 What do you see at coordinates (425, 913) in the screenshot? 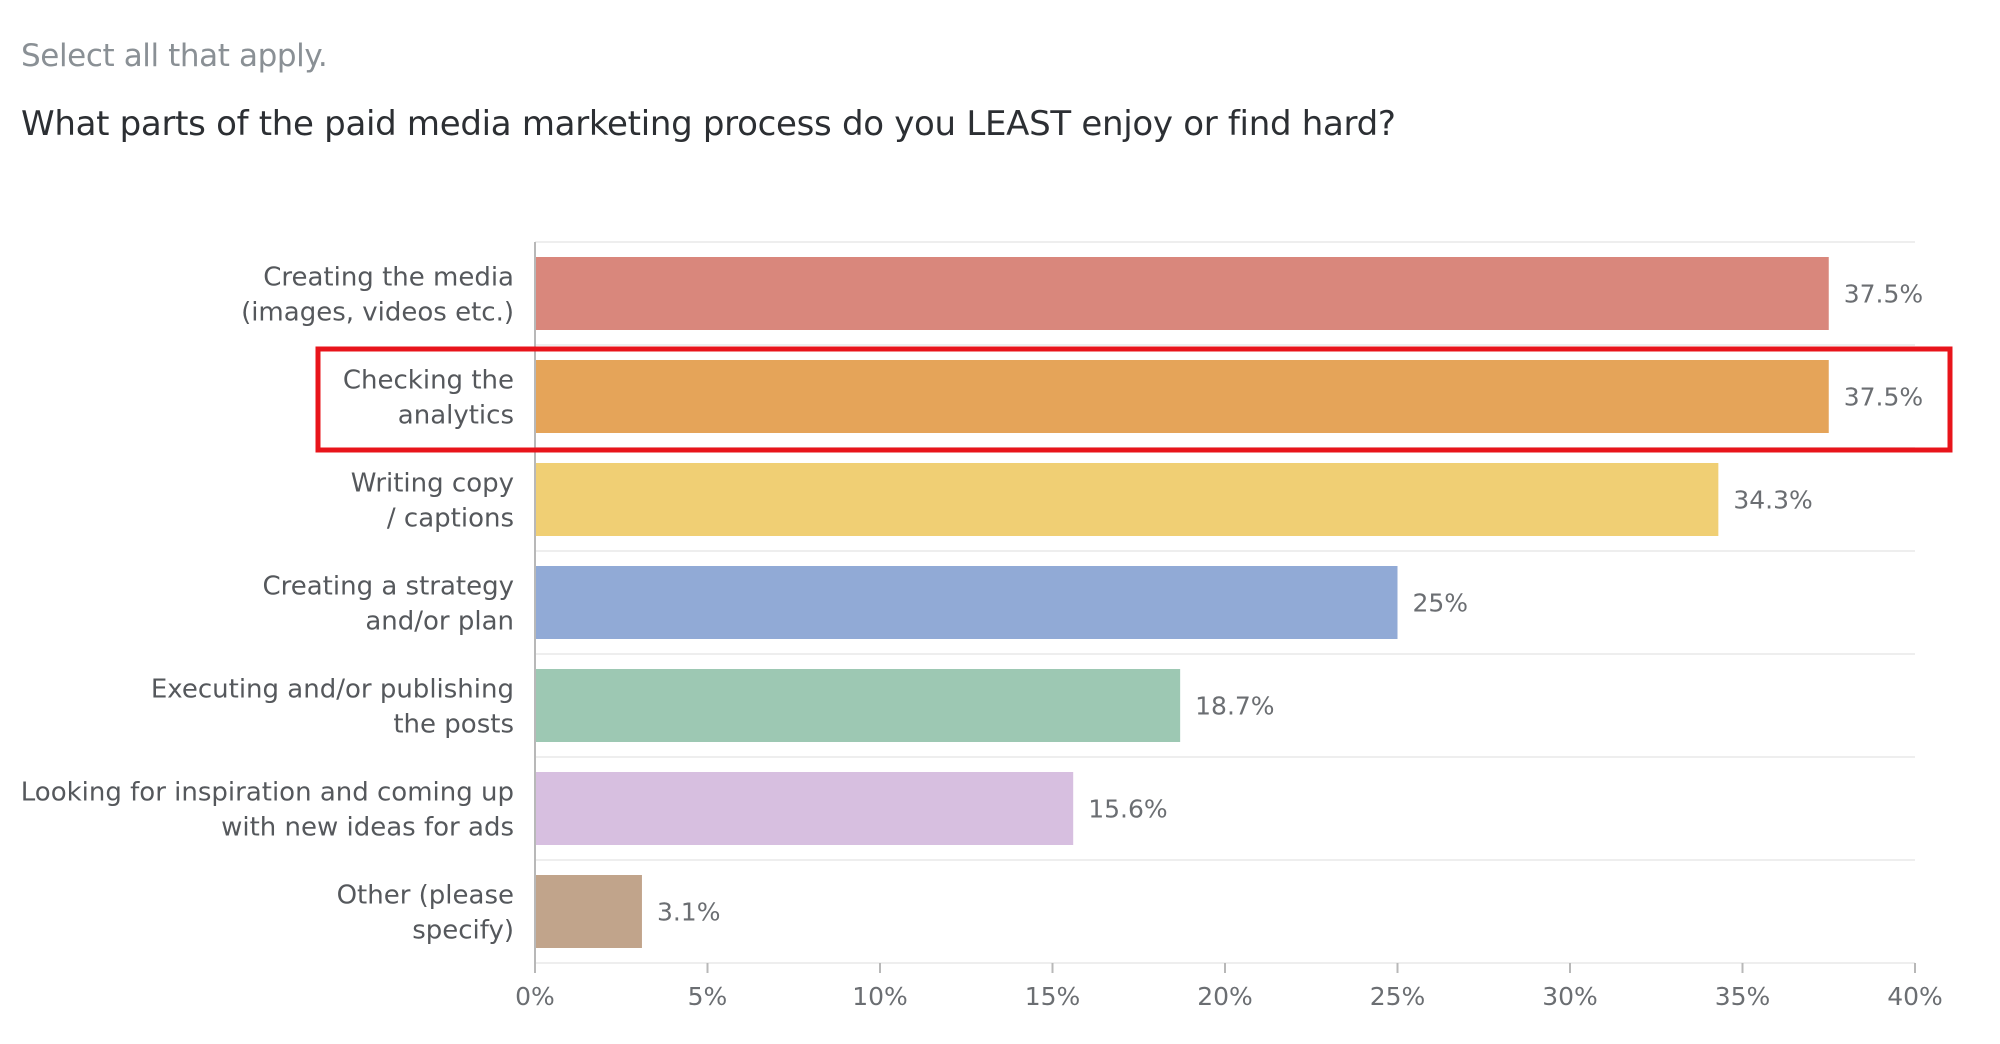
I see `category-label: Other (please specify)` at bounding box center [425, 913].